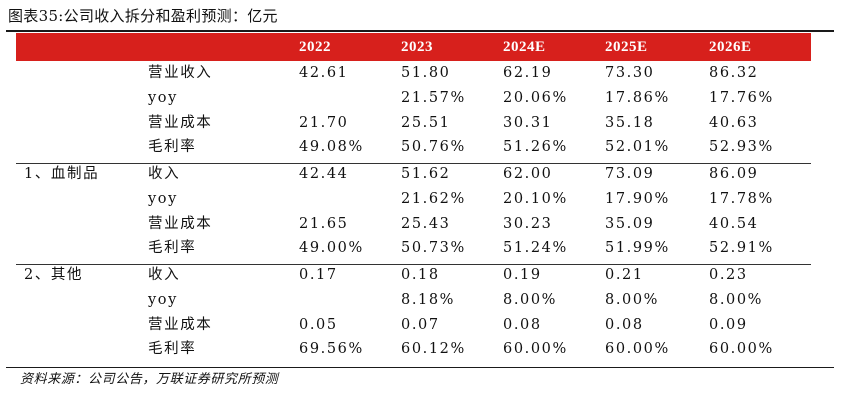  I want to click on table-row: 毛利率 69.56% 60.12% 60.00% 60.00% 60.00%, so click(421, 349).